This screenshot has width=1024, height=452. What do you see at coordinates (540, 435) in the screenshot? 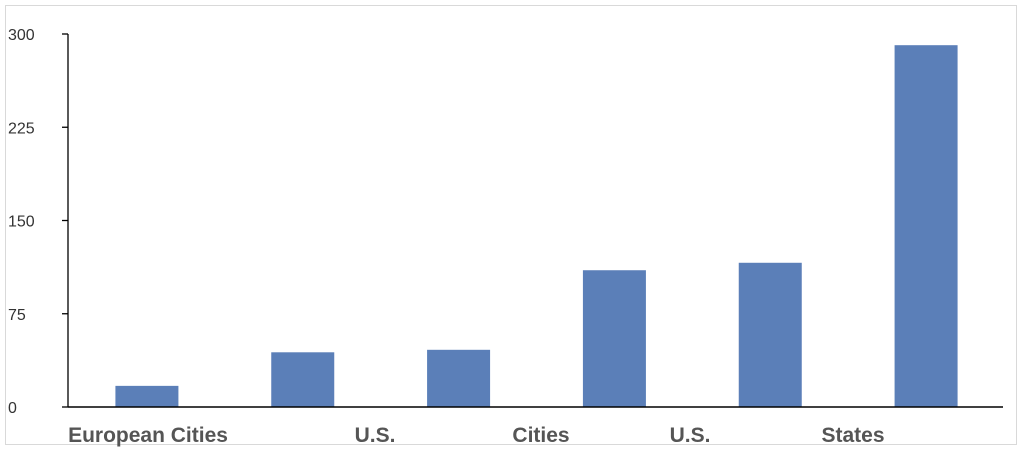
I see `x-category-label: Cities` at bounding box center [540, 435].